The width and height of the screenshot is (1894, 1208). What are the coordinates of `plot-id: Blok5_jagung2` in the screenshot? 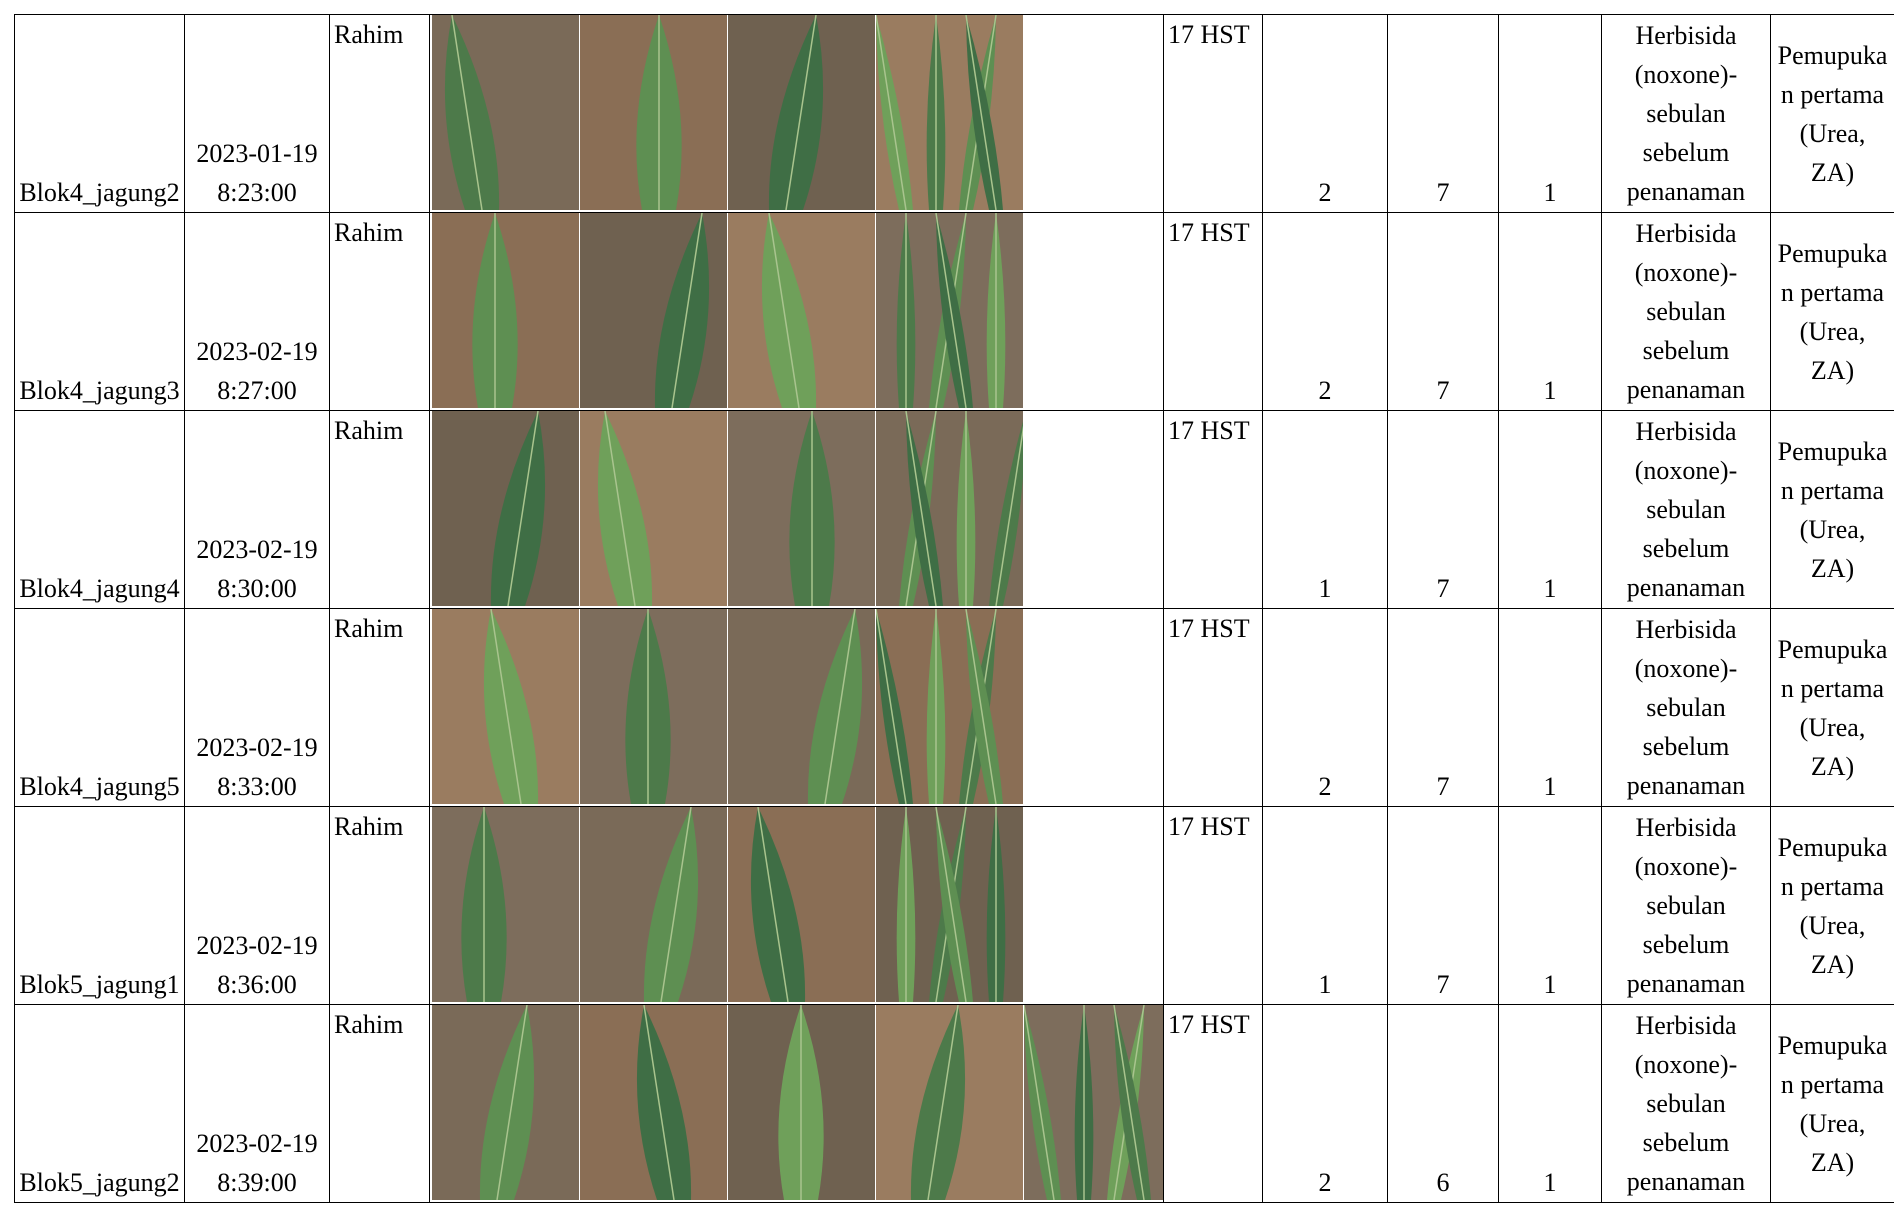 It's located at (99, 1103).